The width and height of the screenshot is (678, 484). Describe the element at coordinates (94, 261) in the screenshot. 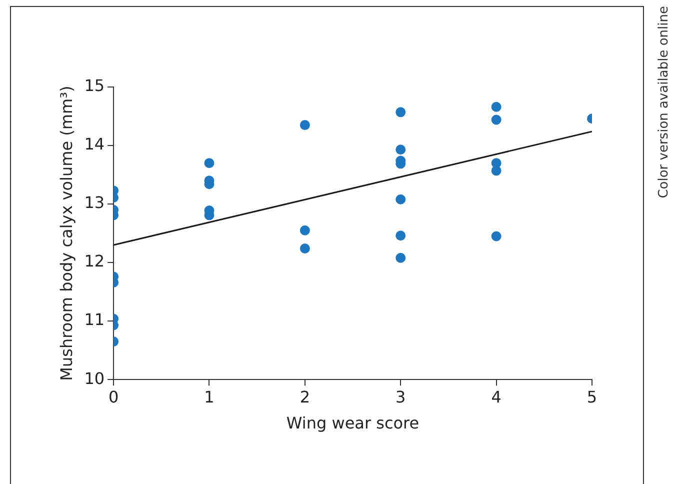

I see `y-tick-label: 12` at that location.